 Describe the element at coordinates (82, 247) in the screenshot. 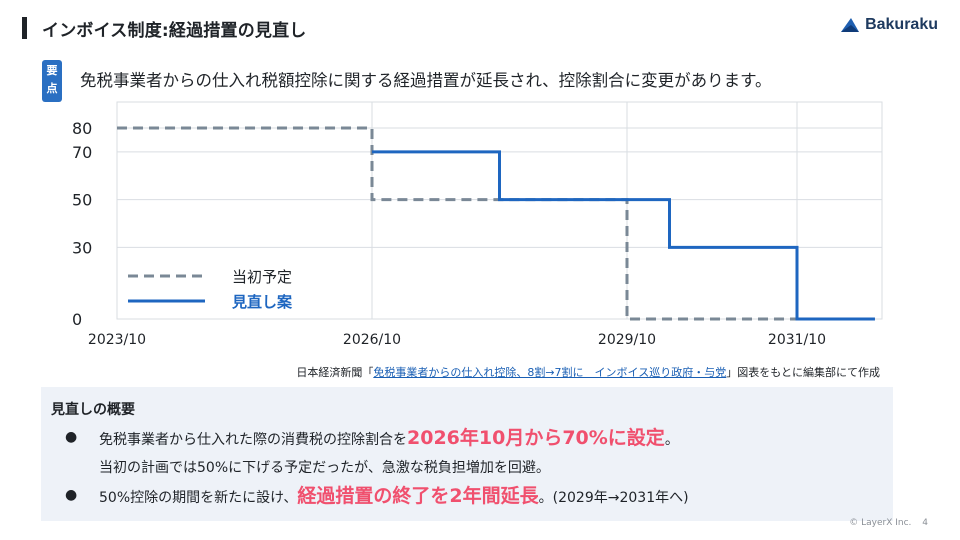

I see `y-tick-label: 30` at that location.